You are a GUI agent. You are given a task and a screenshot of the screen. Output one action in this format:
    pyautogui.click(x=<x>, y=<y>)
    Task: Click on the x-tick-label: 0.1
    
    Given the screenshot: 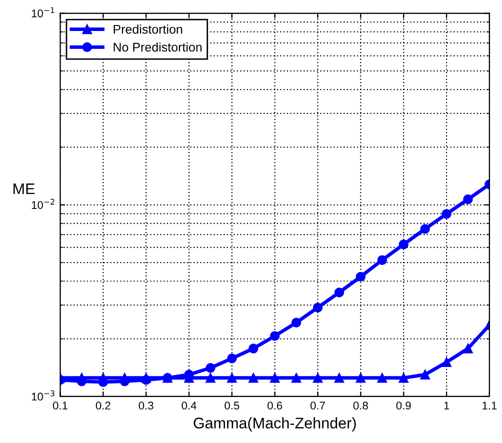 What is the action you would take?
    pyautogui.click(x=60, y=406)
    